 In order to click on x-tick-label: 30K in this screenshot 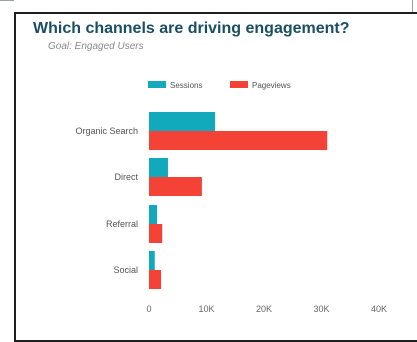, I will do `click(321, 309)`.